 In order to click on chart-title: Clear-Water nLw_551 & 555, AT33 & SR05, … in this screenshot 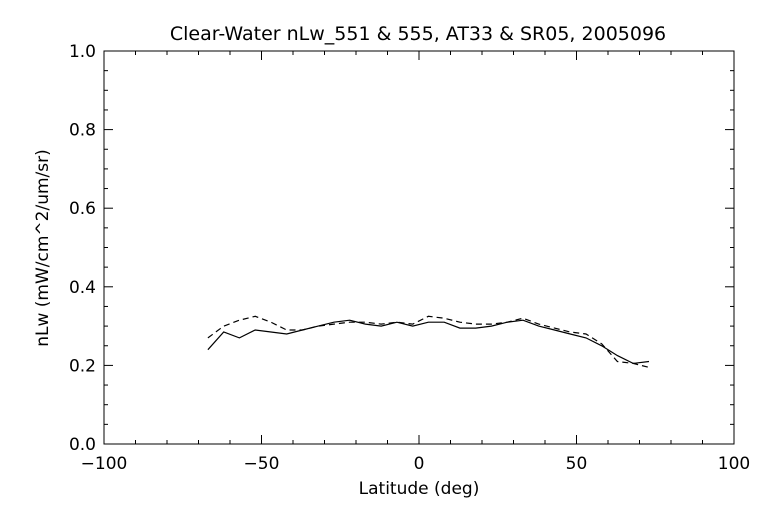, I will do `click(418, 34)`.